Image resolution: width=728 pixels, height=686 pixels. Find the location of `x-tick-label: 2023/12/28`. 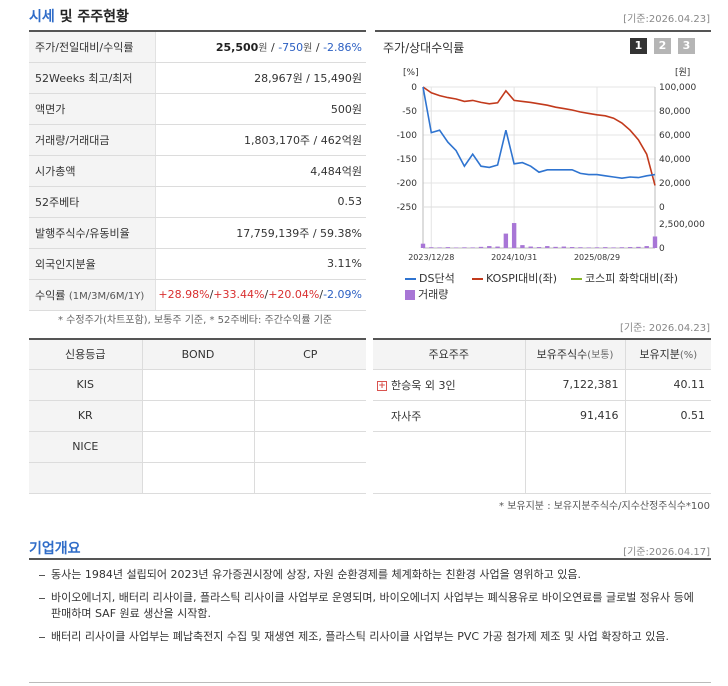

x-tick-label: 2023/12/28 is located at coordinates (431, 257).